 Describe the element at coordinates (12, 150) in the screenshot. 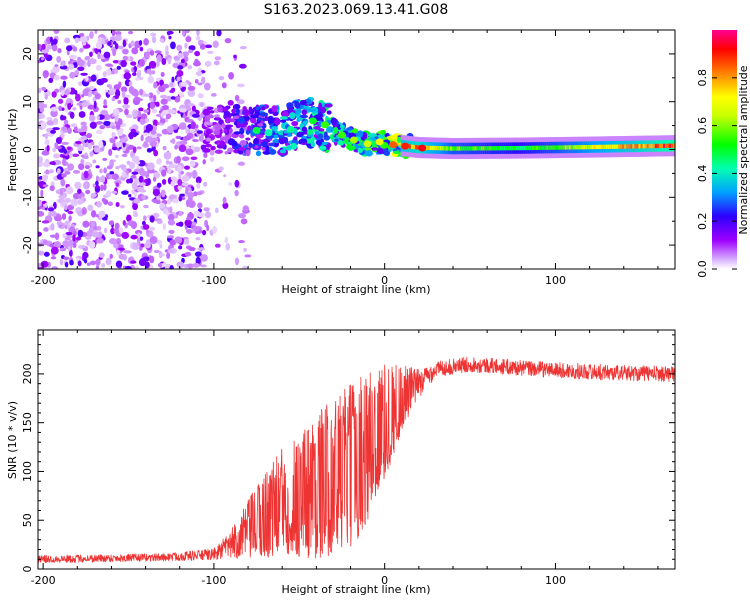

I see `spectrogram-ylabel: Frequency (Hz)` at that location.